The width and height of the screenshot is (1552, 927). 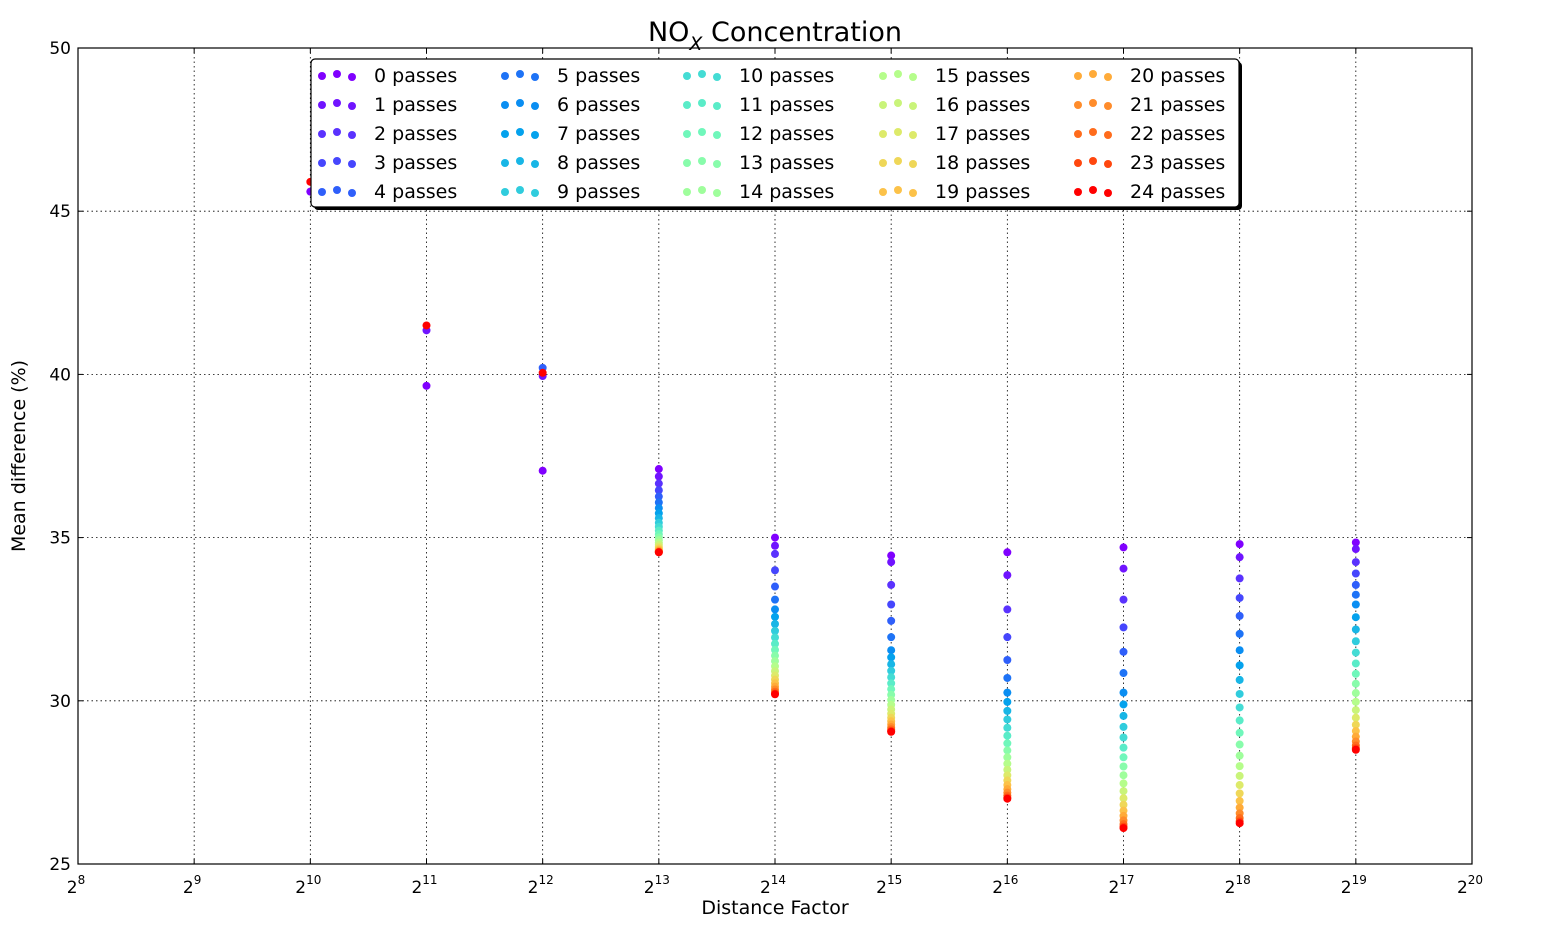 What do you see at coordinates (1238, 885) in the screenshot?
I see `x-tick-label: 218` at bounding box center [1238, 885].